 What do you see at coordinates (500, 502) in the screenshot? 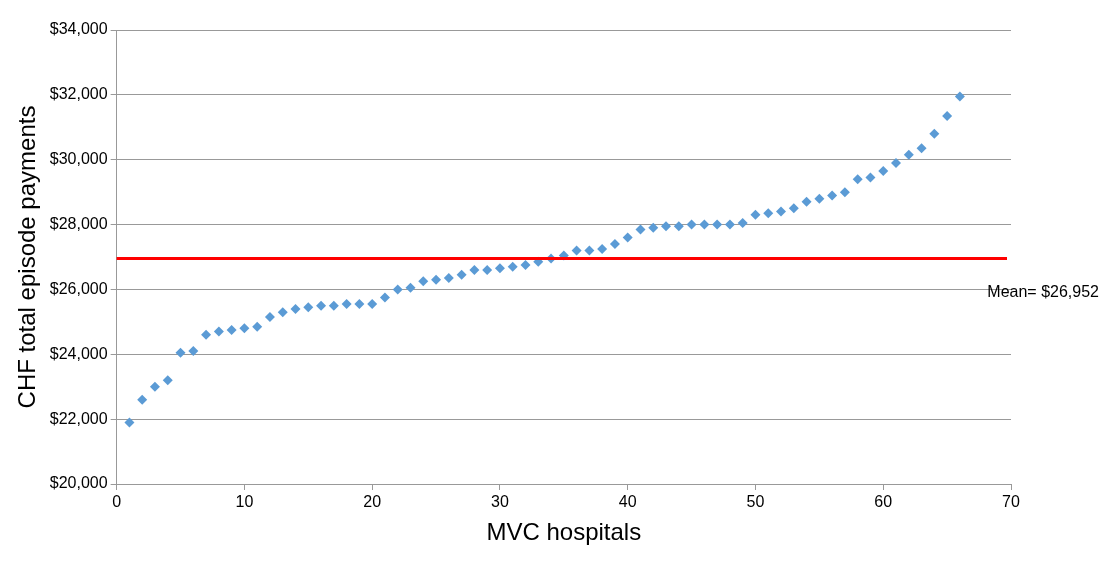
I see `x-tick-label: 30` at bounding box center [500, 502].